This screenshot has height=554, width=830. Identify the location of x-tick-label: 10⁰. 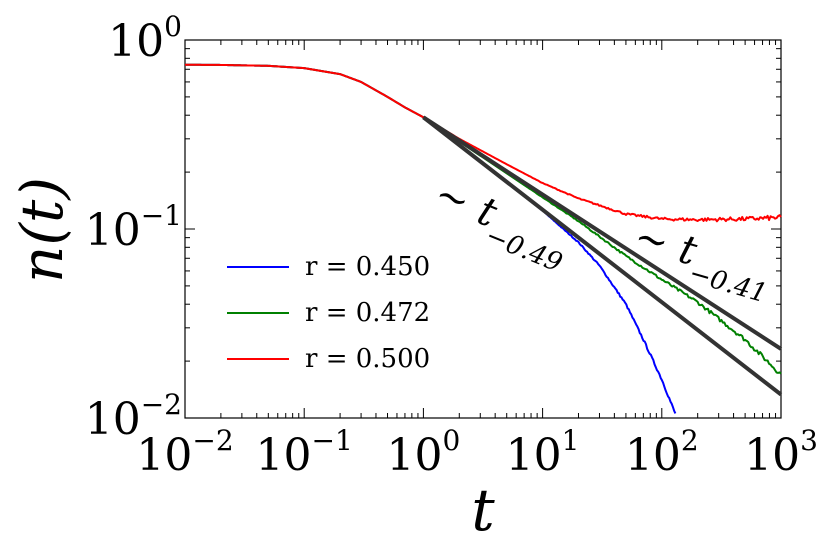
(423, 452).